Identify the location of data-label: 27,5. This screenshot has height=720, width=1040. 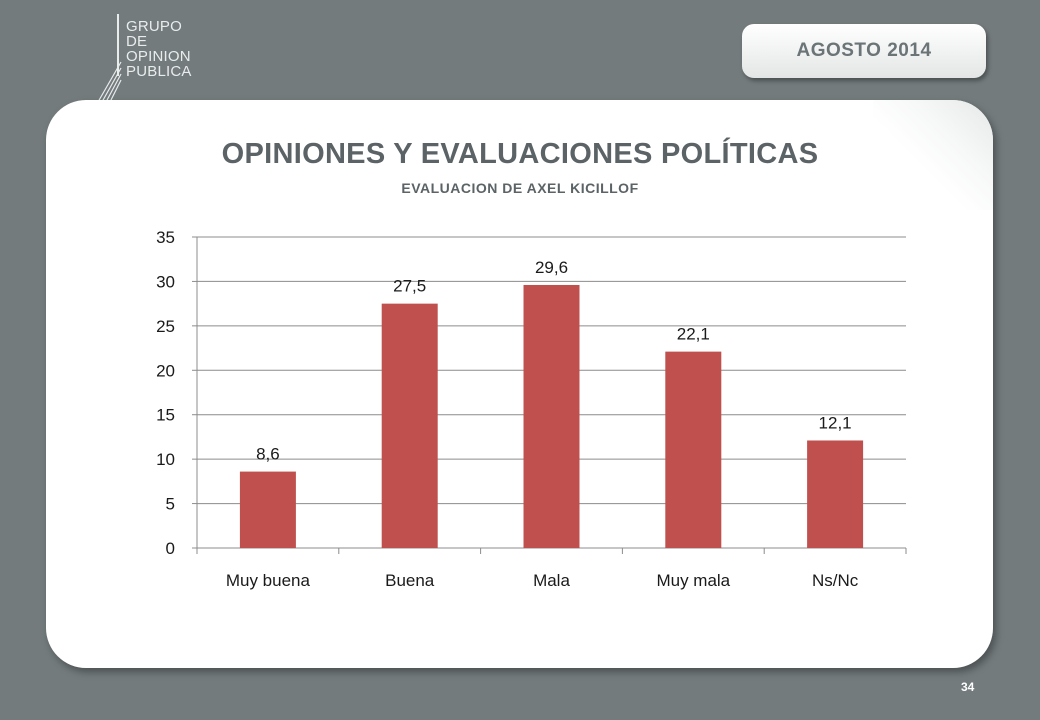
(409, 286).